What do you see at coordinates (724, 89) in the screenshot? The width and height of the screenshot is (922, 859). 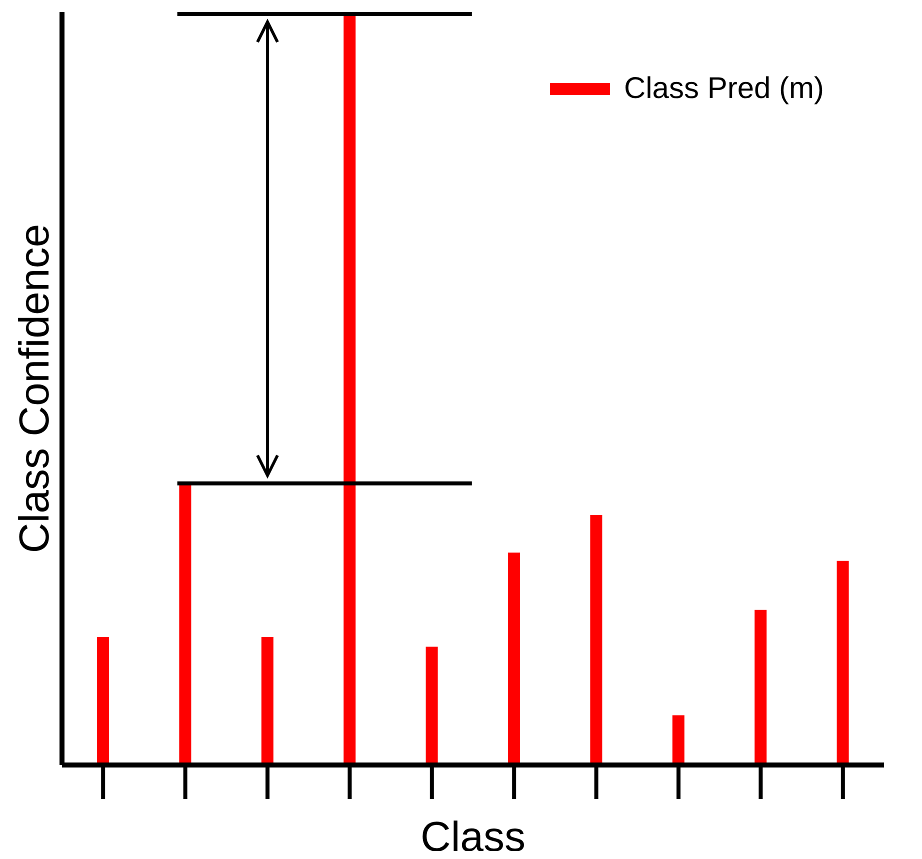 I see `legend-label: Class Pred (m)` at bounding box center [724, 89].